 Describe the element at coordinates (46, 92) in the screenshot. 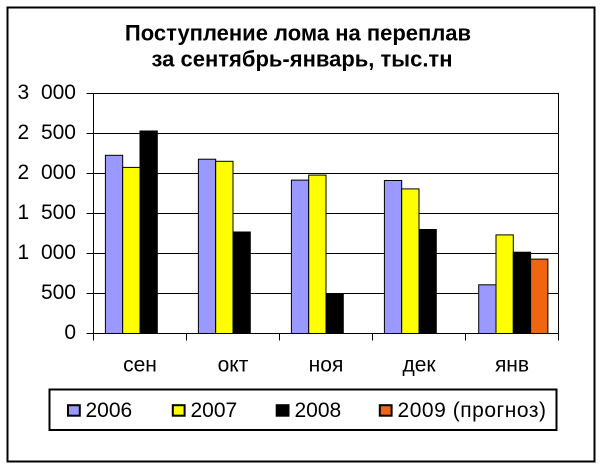

I see `svg-text: 3 000` at that location.